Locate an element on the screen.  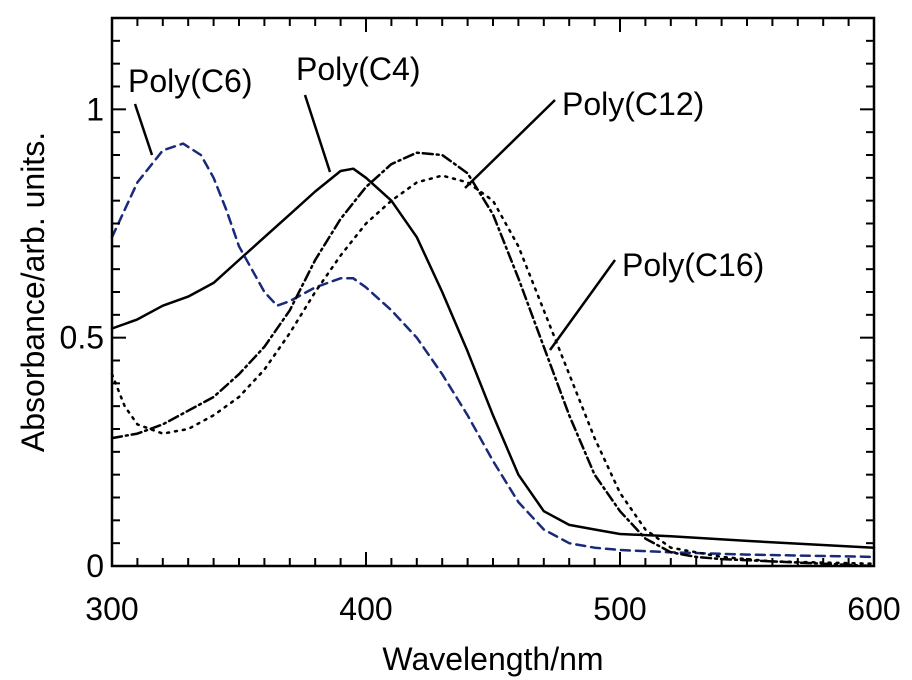
leader-line-poly-c6 is located at coordinates (143, 129).